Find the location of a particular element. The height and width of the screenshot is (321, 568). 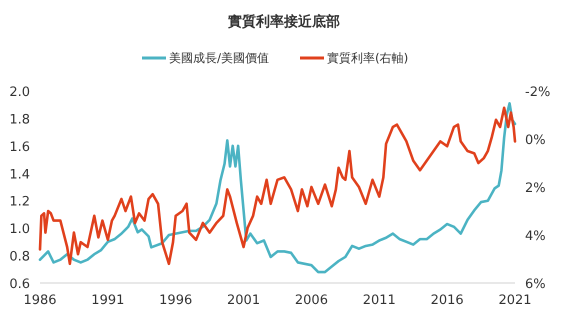

y-tick-label: 1.4 is located at coordinates (19, 174).